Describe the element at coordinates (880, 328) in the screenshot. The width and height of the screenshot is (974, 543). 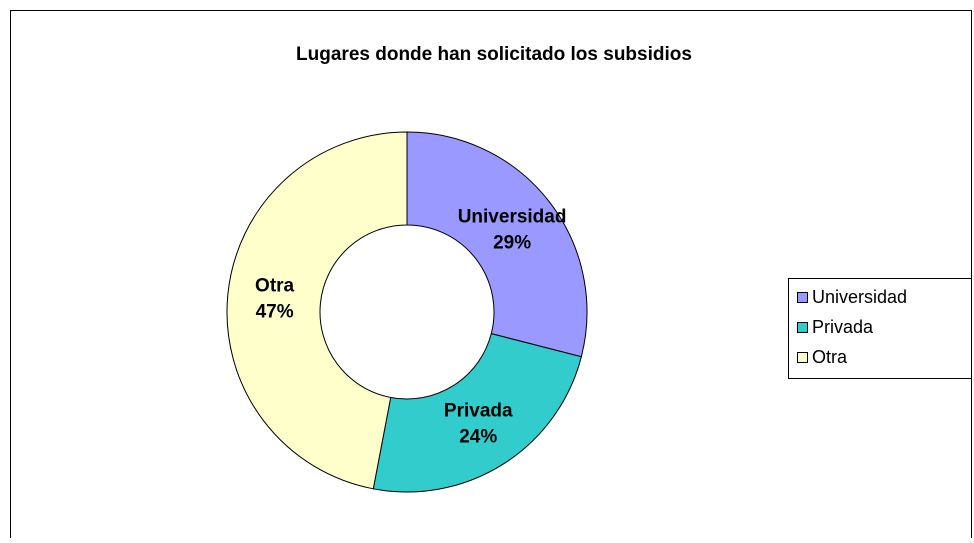
I see `legend-box` at that location.